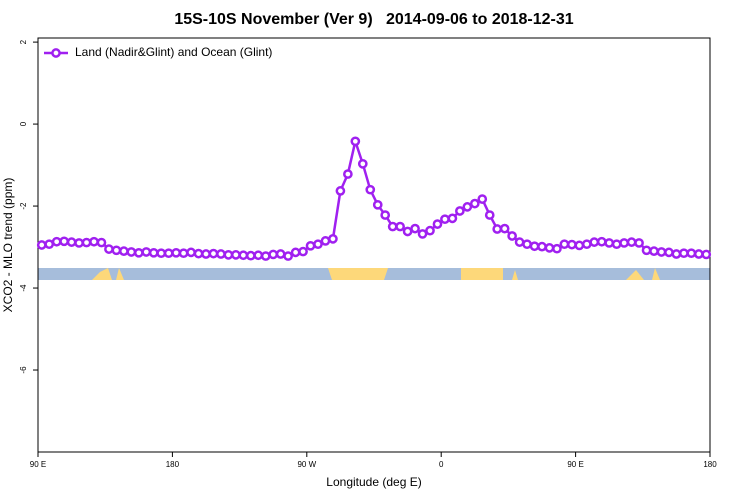  I want to click on x-axis-label: Longitude (deg E), so click(373, 482).